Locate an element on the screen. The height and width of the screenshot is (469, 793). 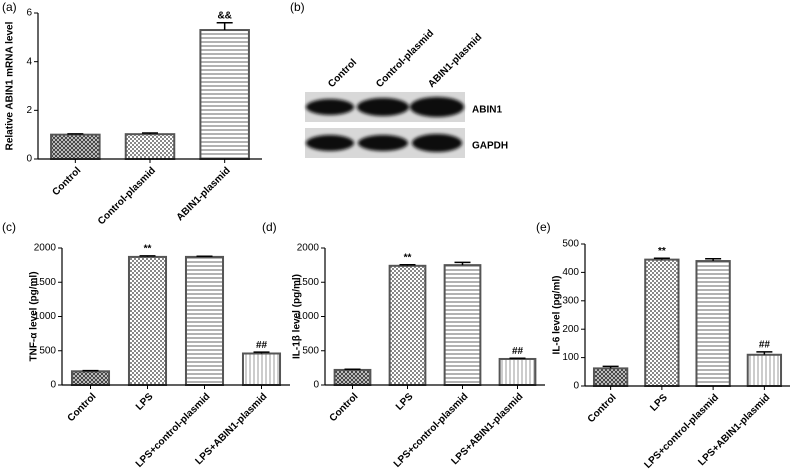
y-tick-label: 6 is located at coordinates (29, 13).